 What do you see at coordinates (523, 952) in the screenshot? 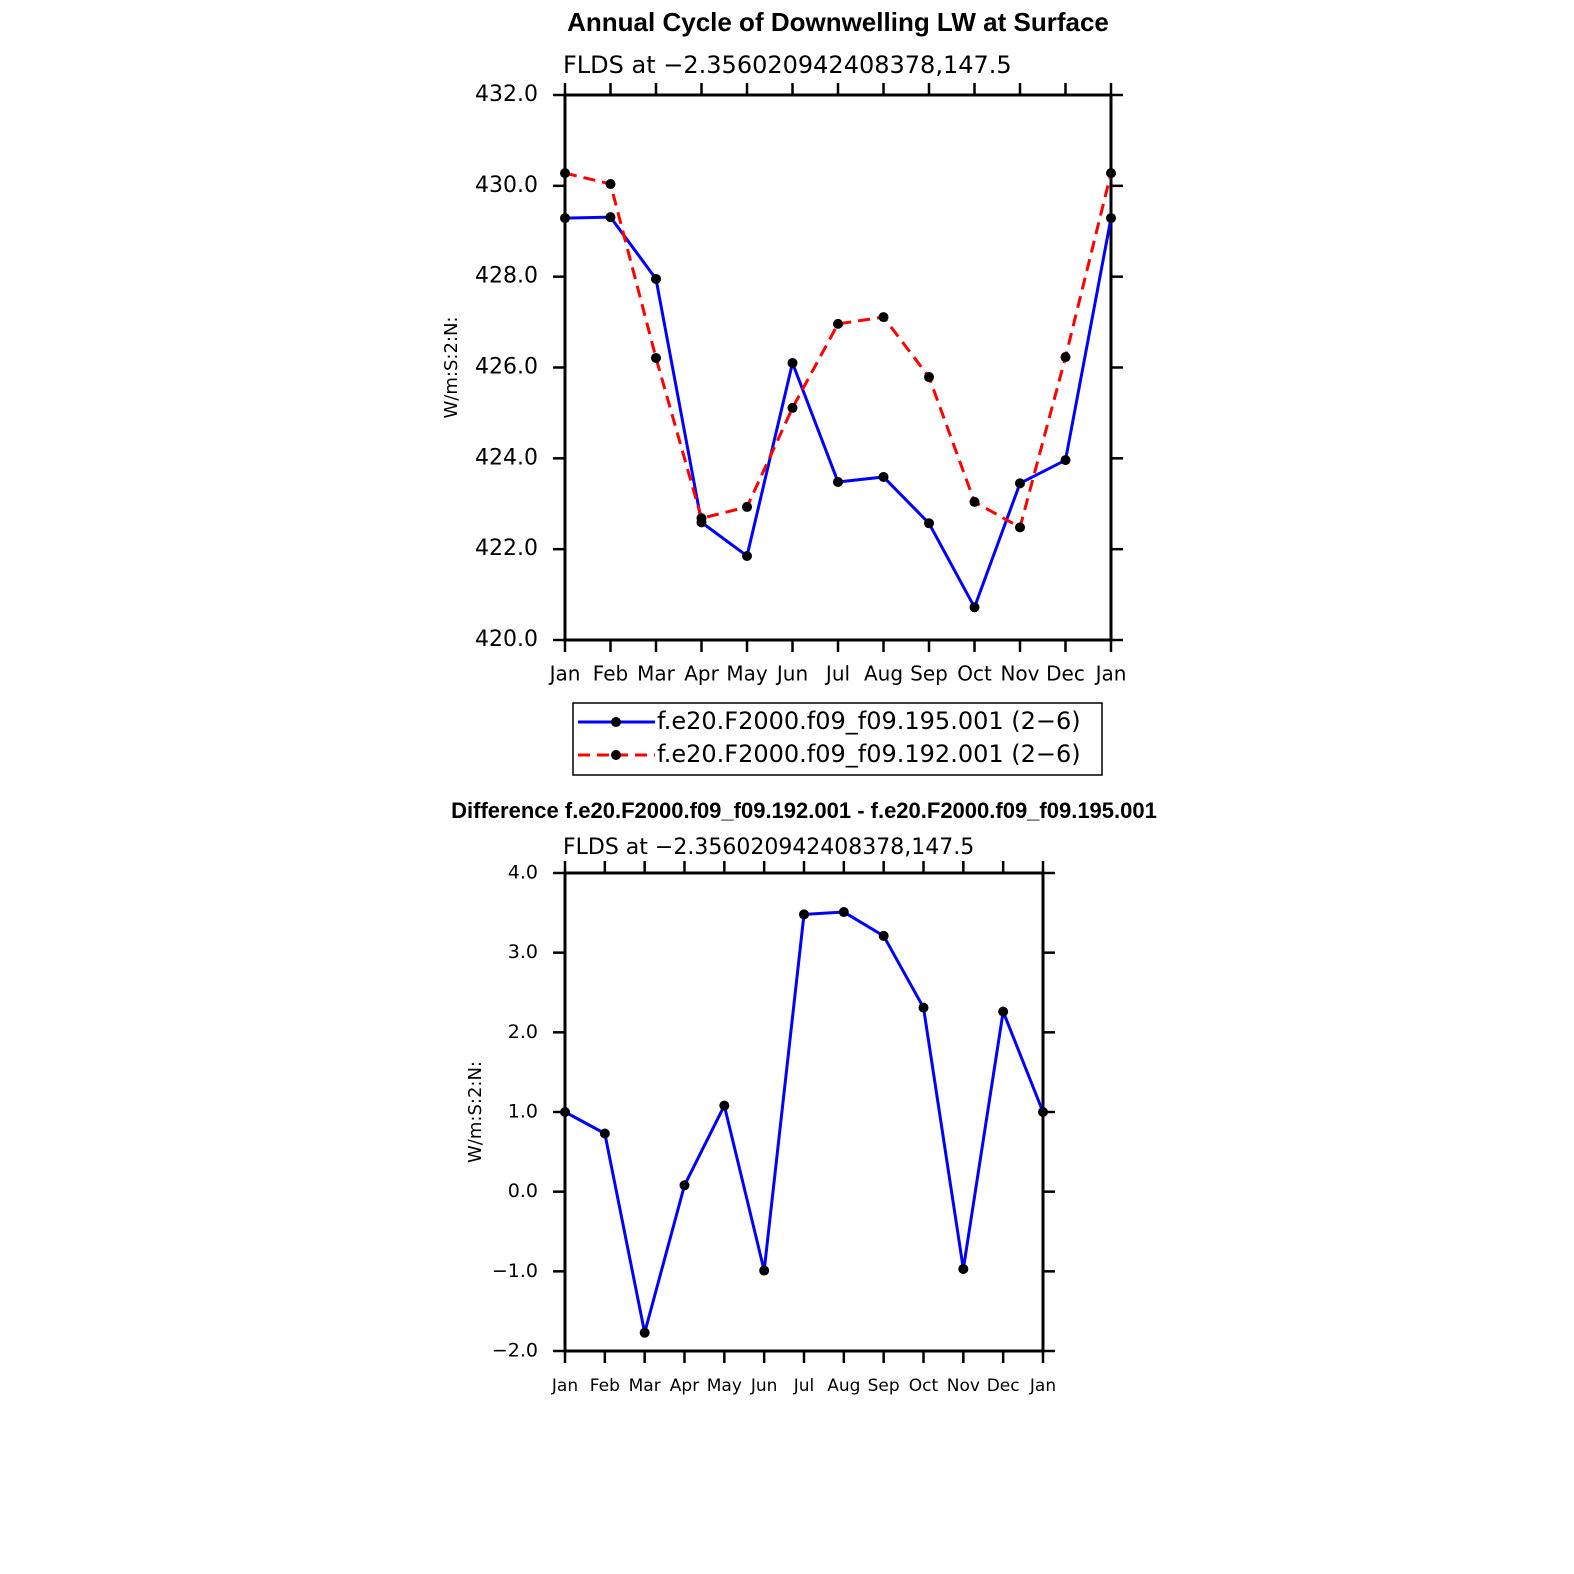
I see `y-tick-label: 3.0` at bounding box center [523, 952].